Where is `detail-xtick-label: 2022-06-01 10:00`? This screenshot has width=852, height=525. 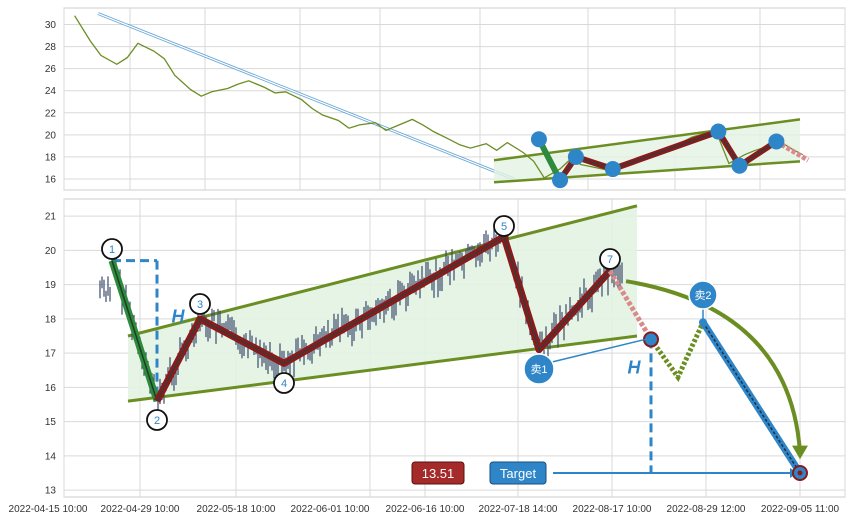
detail-xtick-label: 2022-06-01 10:00 is located at coordinates (330, 509).